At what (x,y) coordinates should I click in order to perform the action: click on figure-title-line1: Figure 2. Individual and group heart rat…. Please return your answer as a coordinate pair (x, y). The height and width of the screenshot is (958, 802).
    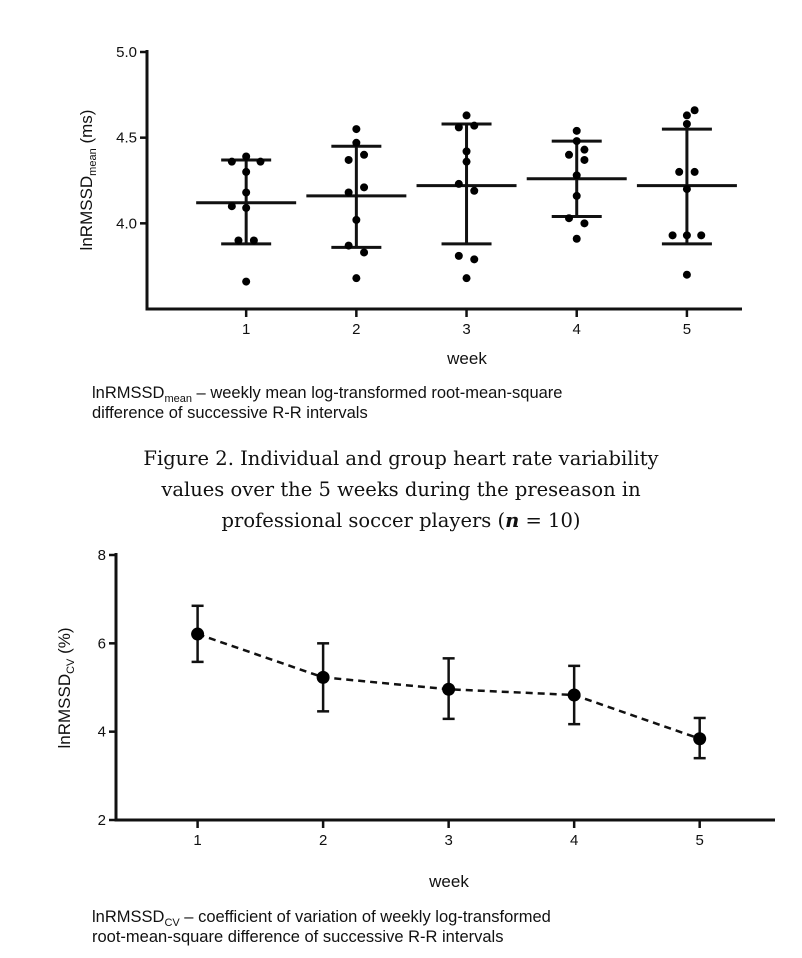
    Looking at the image, I should click on (400, 458).